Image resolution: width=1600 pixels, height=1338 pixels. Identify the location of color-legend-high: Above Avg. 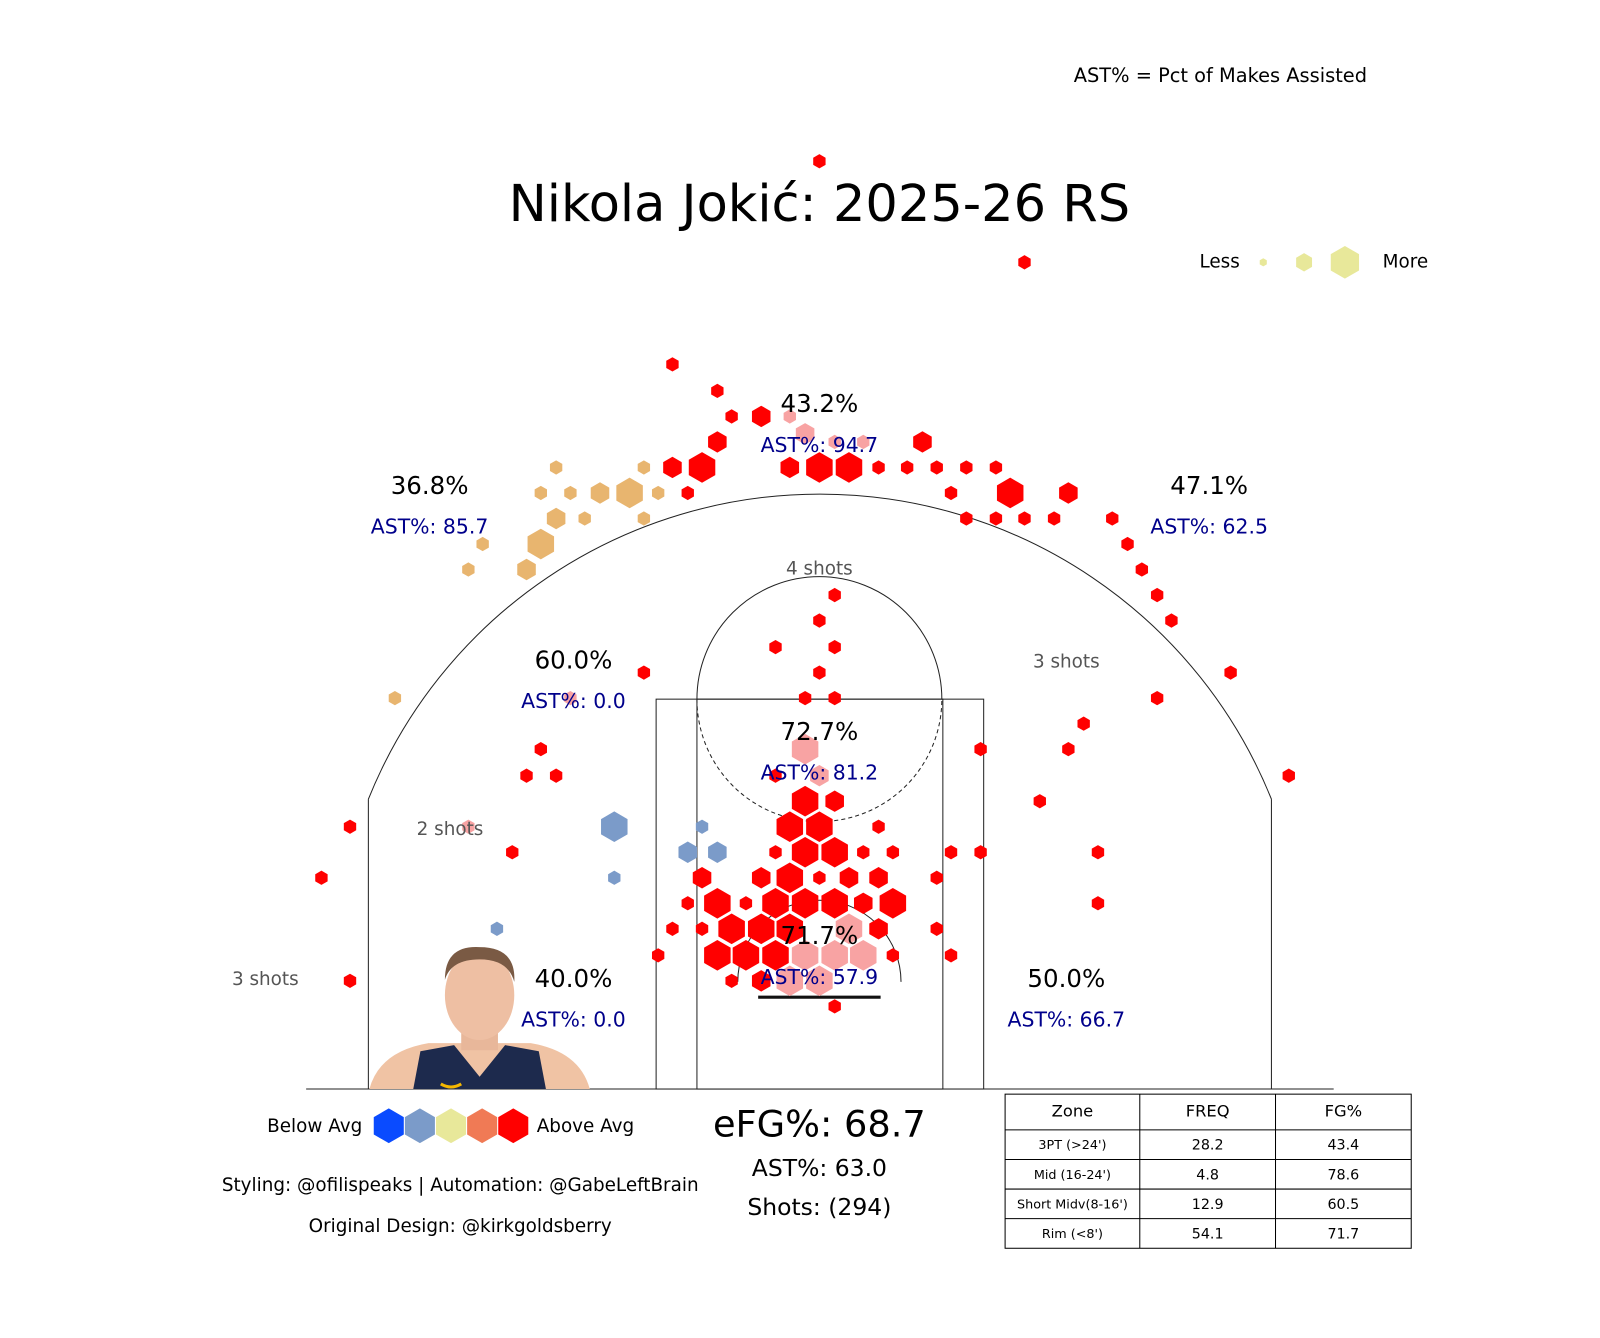
(585, 1126).